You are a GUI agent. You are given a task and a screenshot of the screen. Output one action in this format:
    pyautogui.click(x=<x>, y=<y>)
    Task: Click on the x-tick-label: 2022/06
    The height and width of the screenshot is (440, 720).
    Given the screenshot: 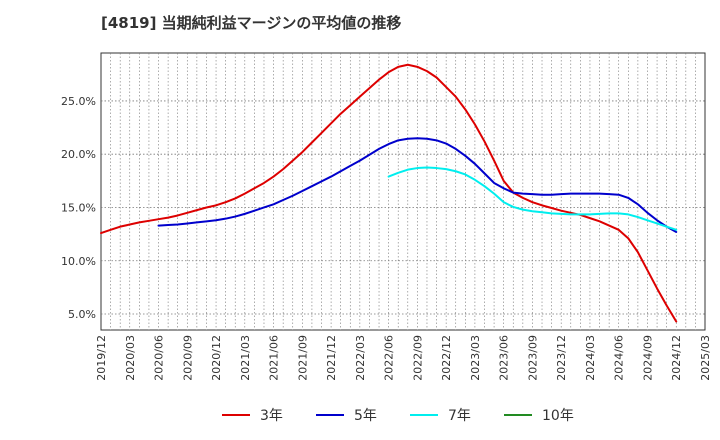 What is the action you would take?
    pyautogui.click(x=389, y=358)
    